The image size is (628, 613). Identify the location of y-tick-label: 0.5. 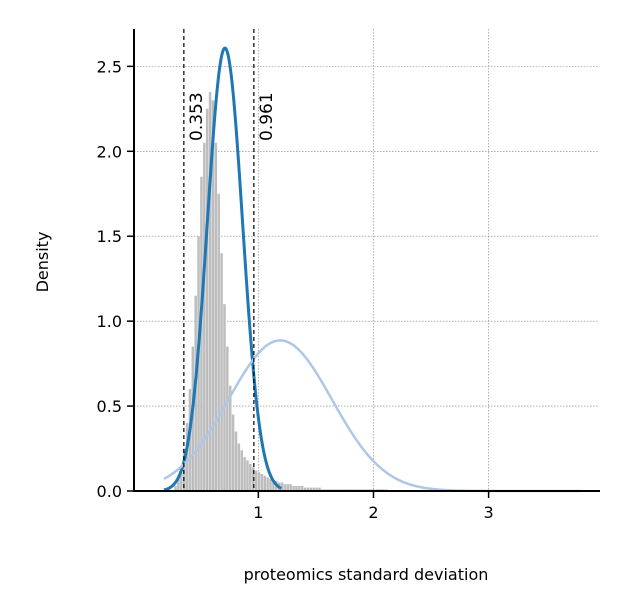
(109, 406).